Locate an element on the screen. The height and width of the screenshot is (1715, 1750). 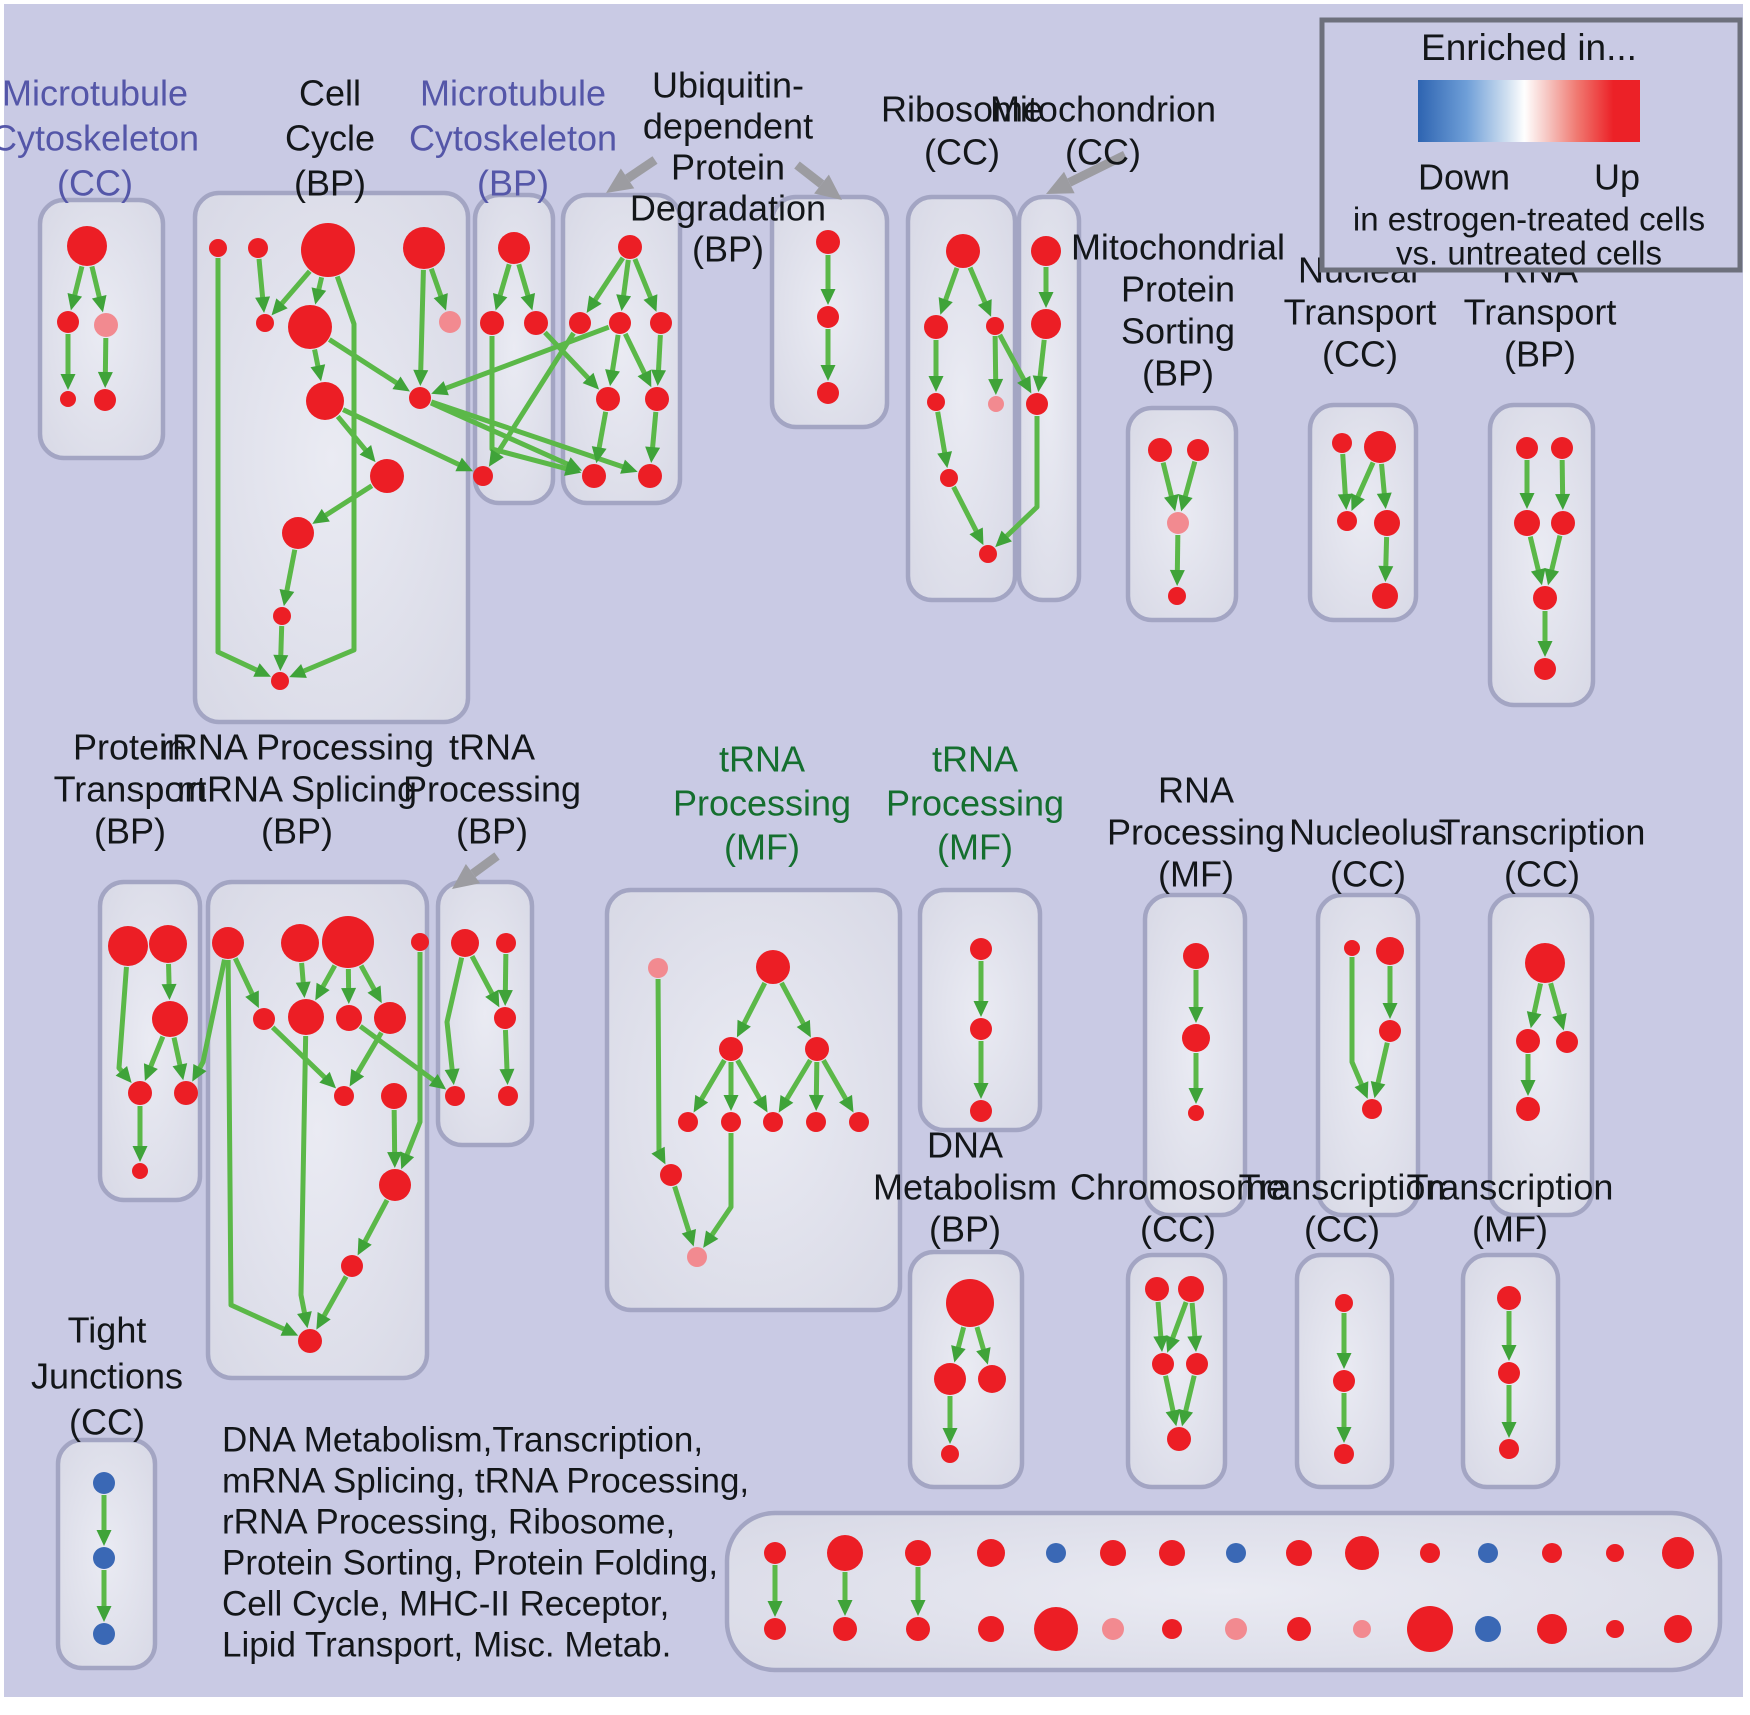
go-term-node-ccb is located at coordinates (258, 248).